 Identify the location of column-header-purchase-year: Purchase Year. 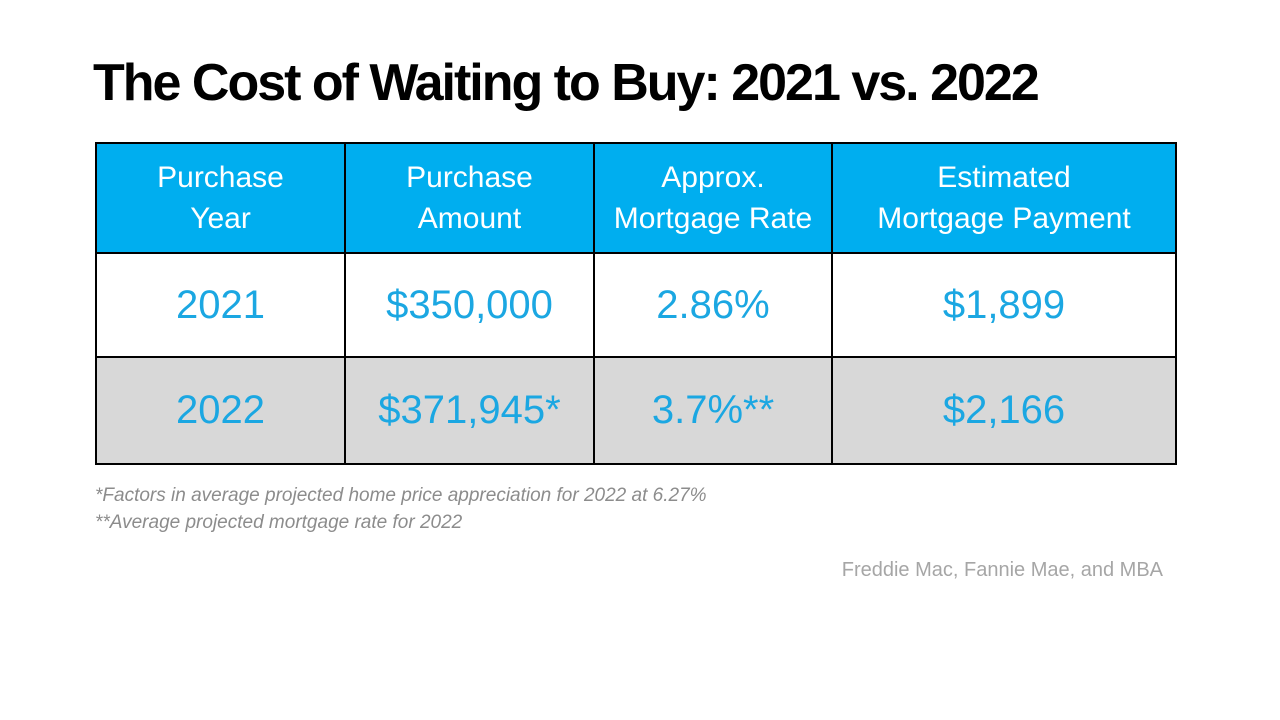
(220, 198).